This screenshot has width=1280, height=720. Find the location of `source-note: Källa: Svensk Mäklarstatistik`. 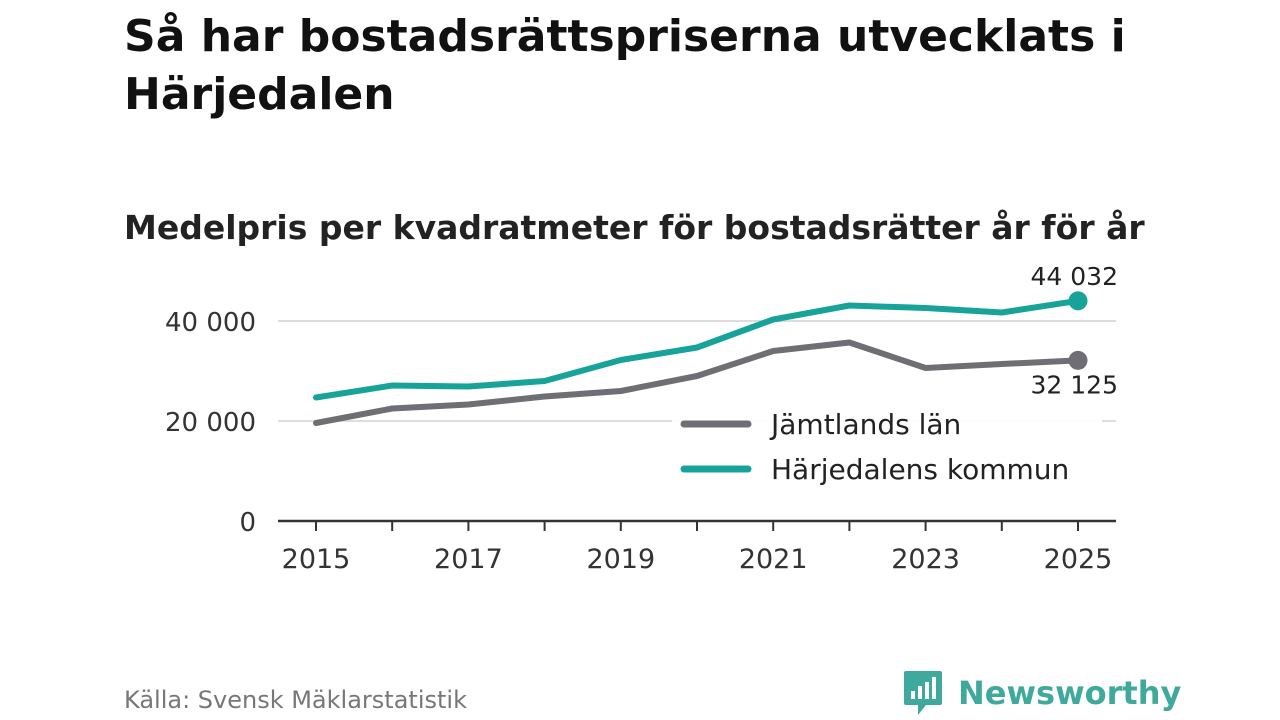

source-note: Källa: Svensk Mäklarstatistik is located at coordinates (295, 700).